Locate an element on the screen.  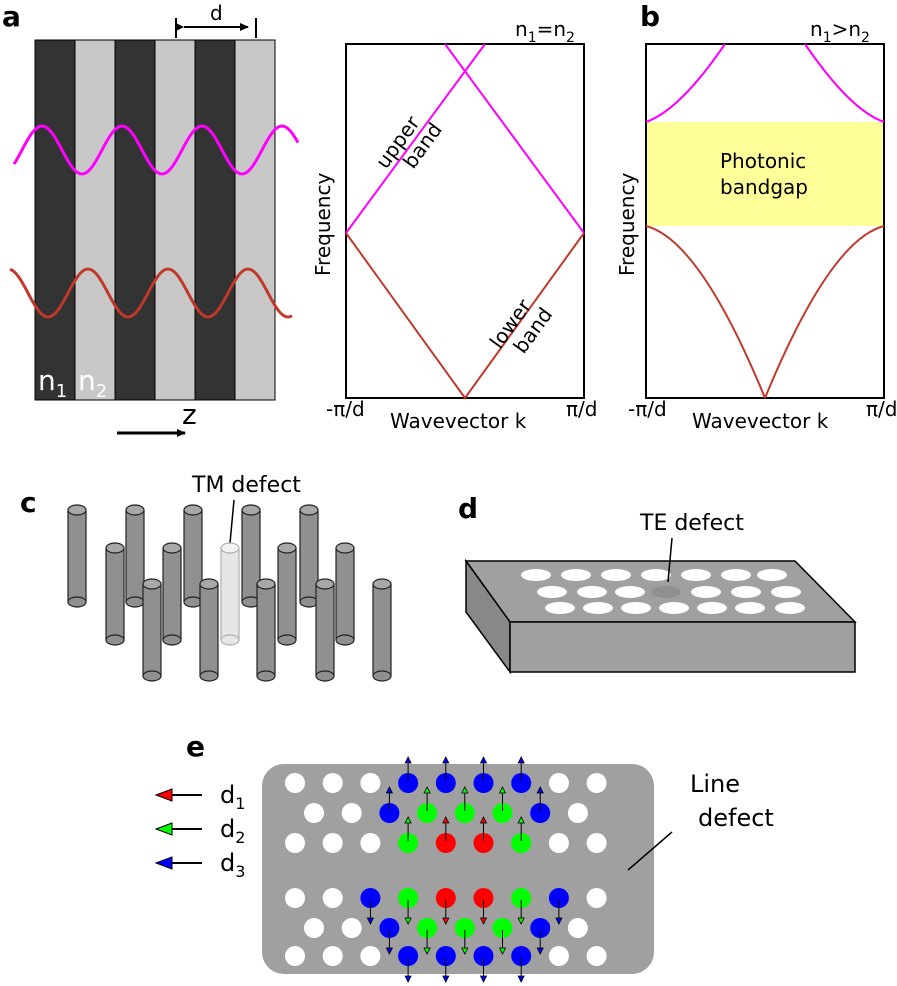
bandgap-label-2: bandgap is located at coordinates (764, 187).